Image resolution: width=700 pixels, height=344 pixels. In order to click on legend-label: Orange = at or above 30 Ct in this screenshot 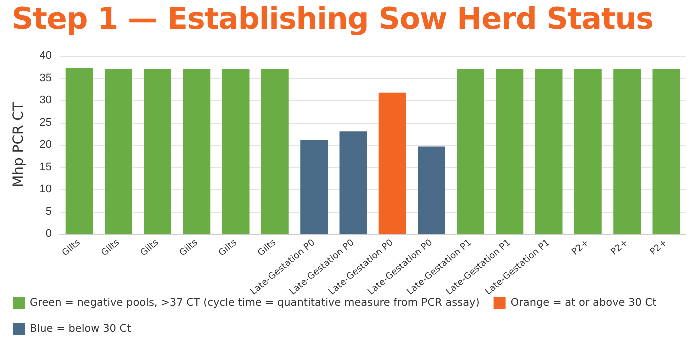, I will do `click(583, 303)`.